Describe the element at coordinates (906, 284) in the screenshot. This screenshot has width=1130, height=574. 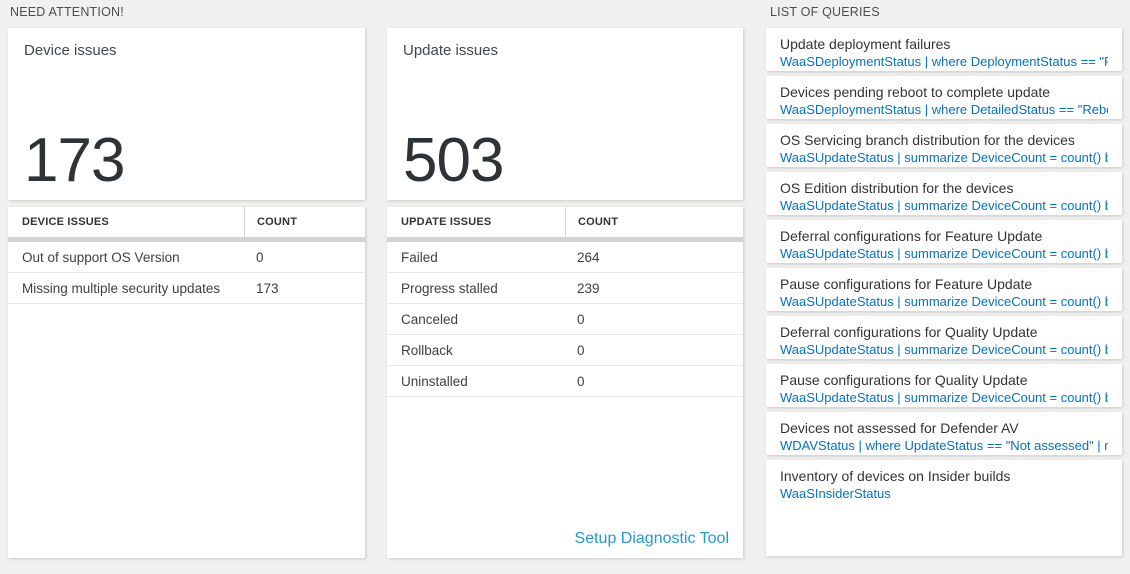
I see `query-title: Pause configurations for Feature Update` at that location.